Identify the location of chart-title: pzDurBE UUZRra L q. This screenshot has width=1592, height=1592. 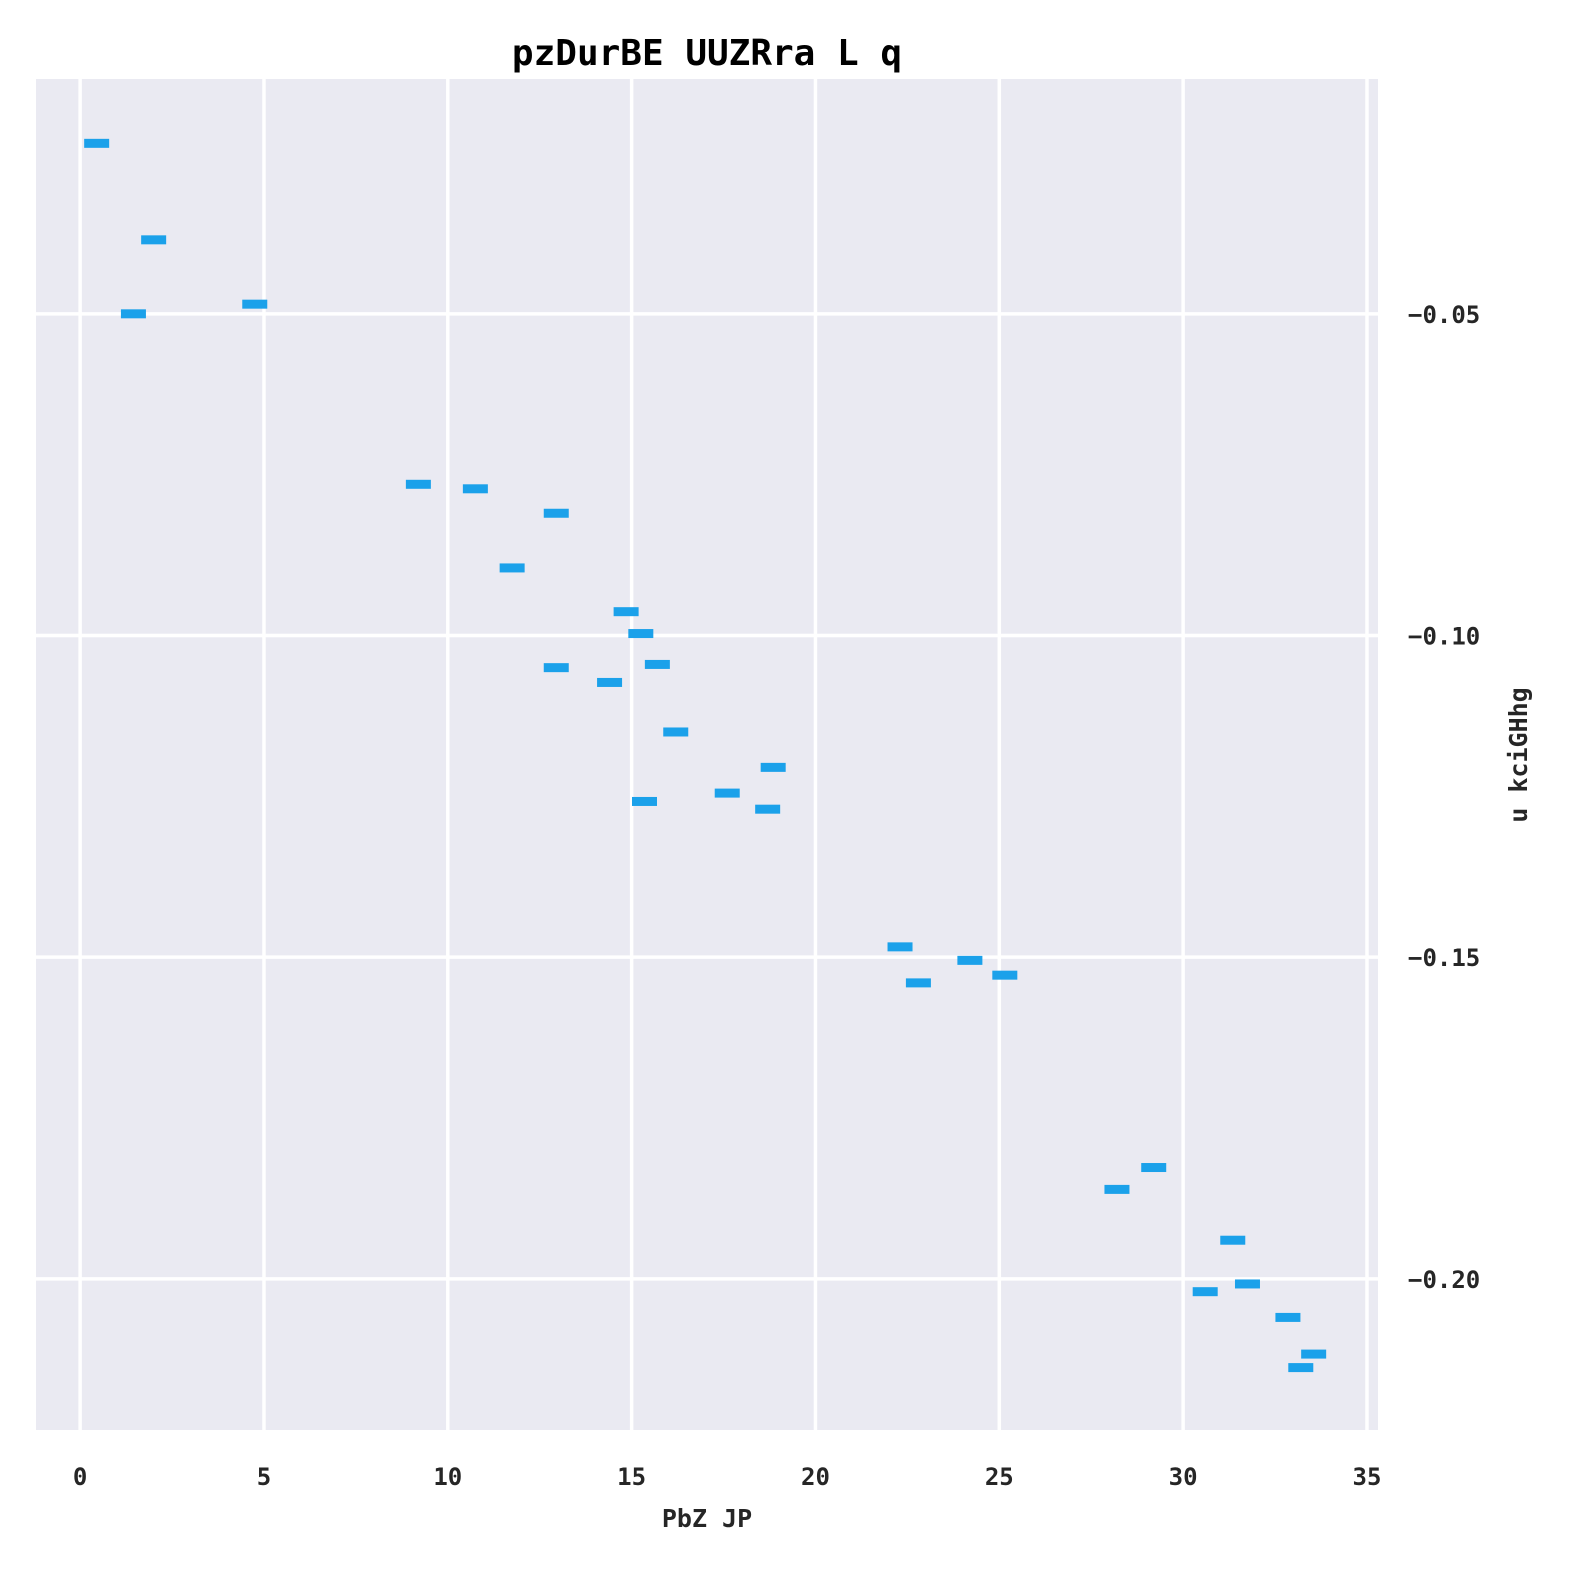
(707, 53).